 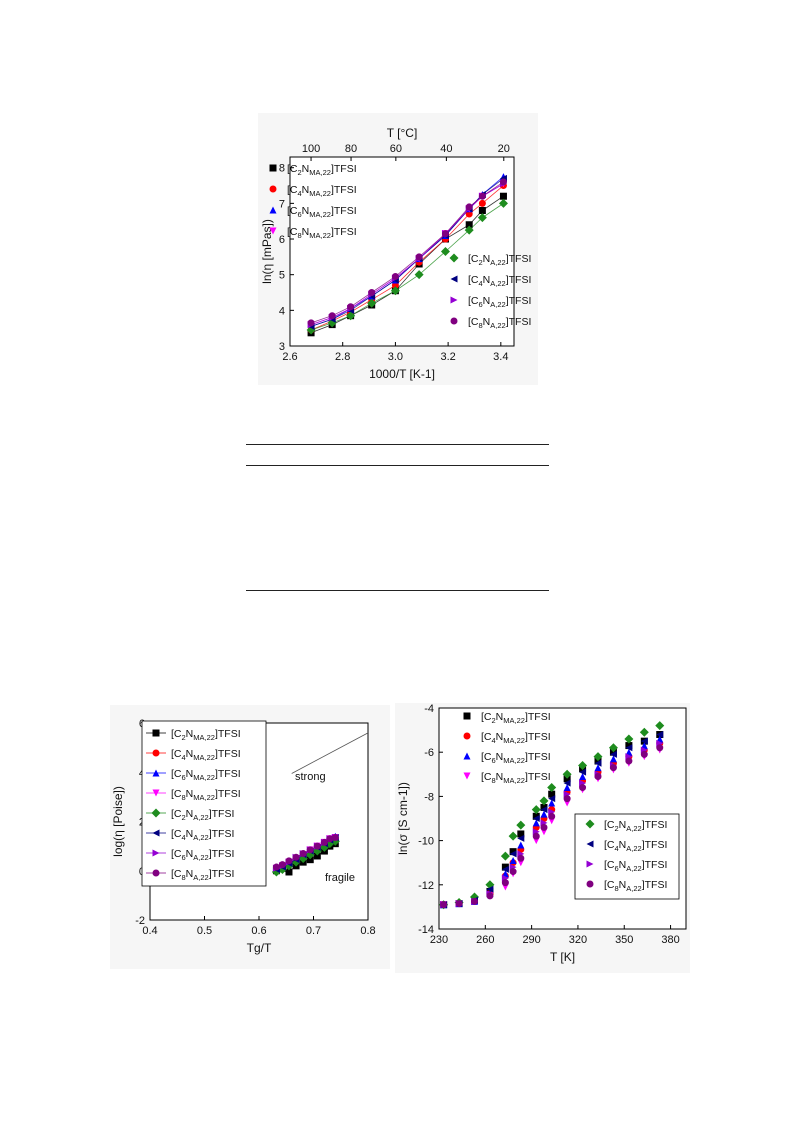 What do you see at coordinates (439, 940) in the screenshot?
I see `x-tick-label: 230` at bounding box center [439, 940].